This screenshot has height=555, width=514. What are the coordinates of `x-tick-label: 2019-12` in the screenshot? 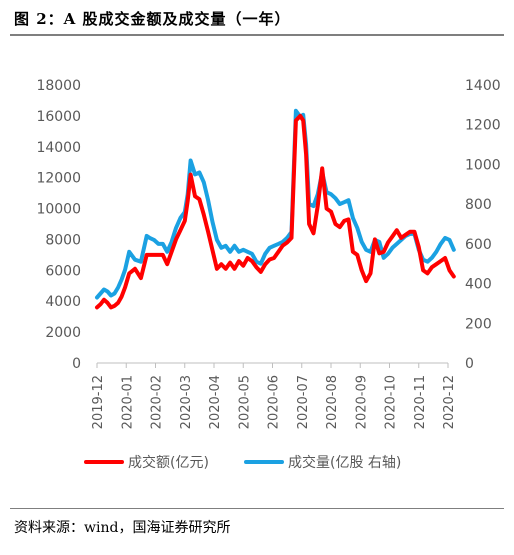 It's located at (98, 402).